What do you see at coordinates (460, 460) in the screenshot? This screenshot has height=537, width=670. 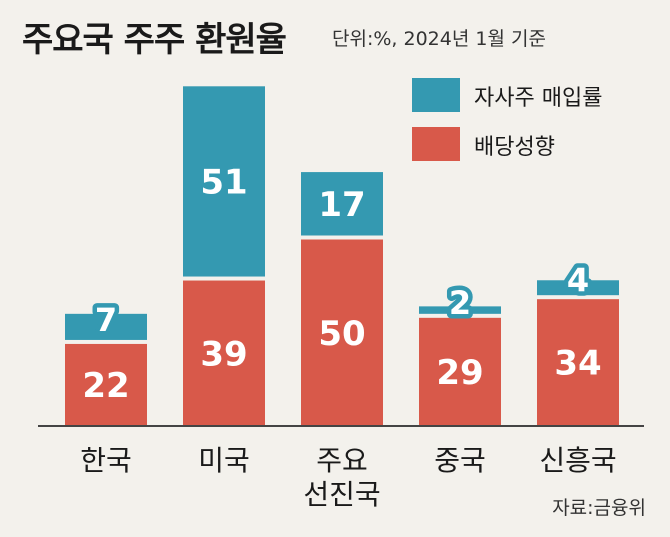 I see `category-label: 중국` at bounding box center [460, 460].